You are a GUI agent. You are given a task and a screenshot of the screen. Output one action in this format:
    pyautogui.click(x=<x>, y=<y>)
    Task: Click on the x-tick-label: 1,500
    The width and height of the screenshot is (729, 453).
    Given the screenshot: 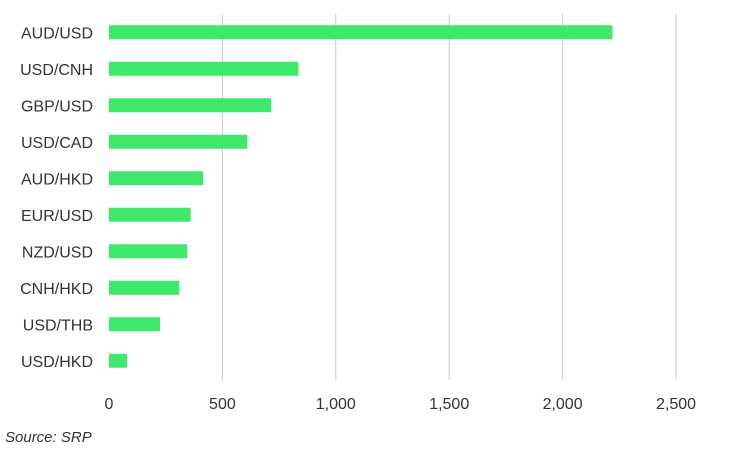 What is the action you would take?
    pyautogui.click(x=449, y=404)
    